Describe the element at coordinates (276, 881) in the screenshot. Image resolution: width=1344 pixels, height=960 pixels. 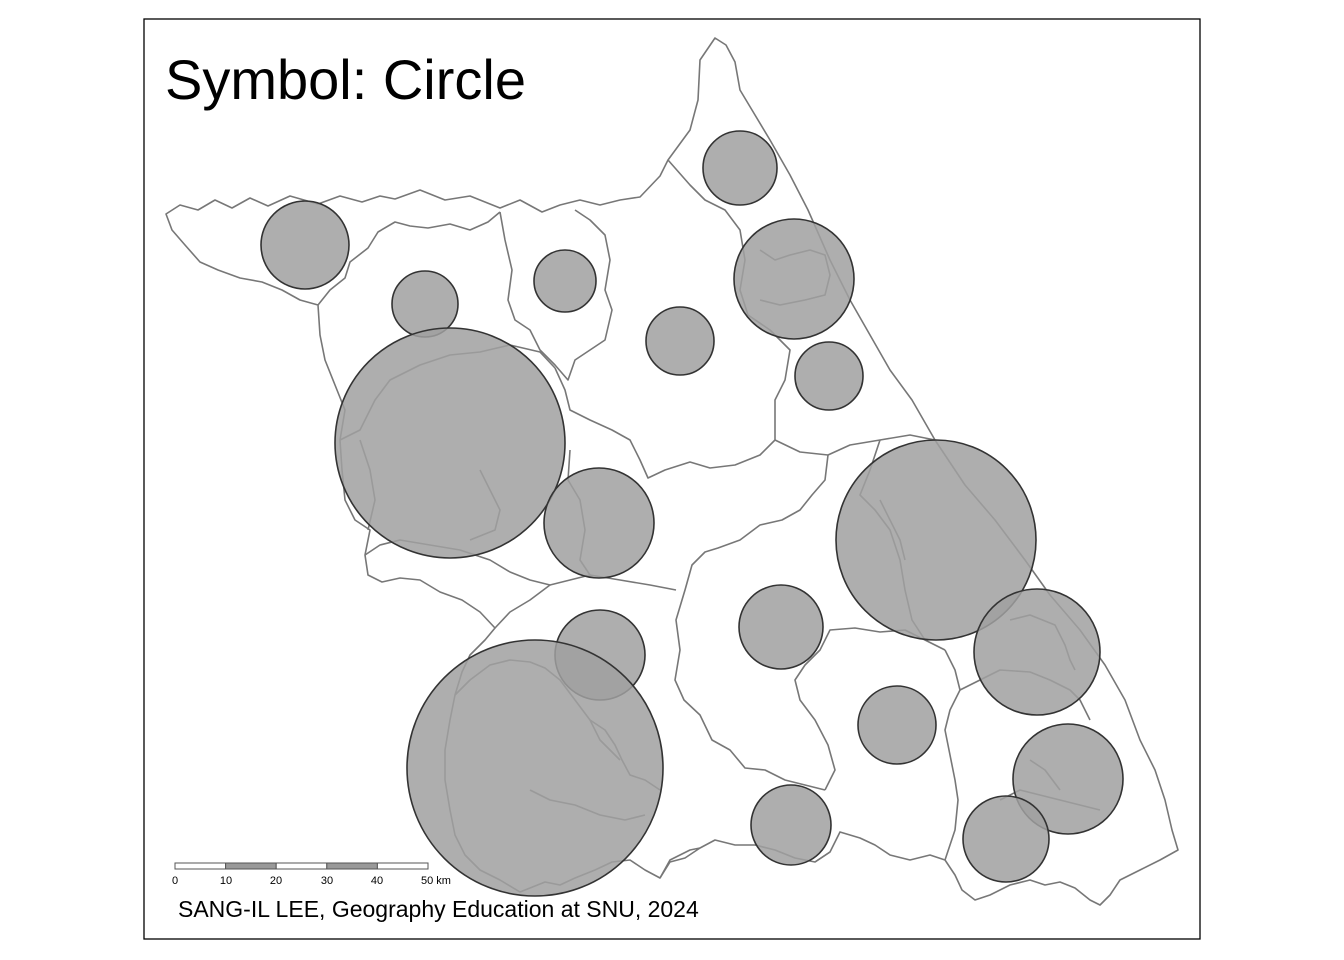
I see `scale-tick-20: 20` at that location.